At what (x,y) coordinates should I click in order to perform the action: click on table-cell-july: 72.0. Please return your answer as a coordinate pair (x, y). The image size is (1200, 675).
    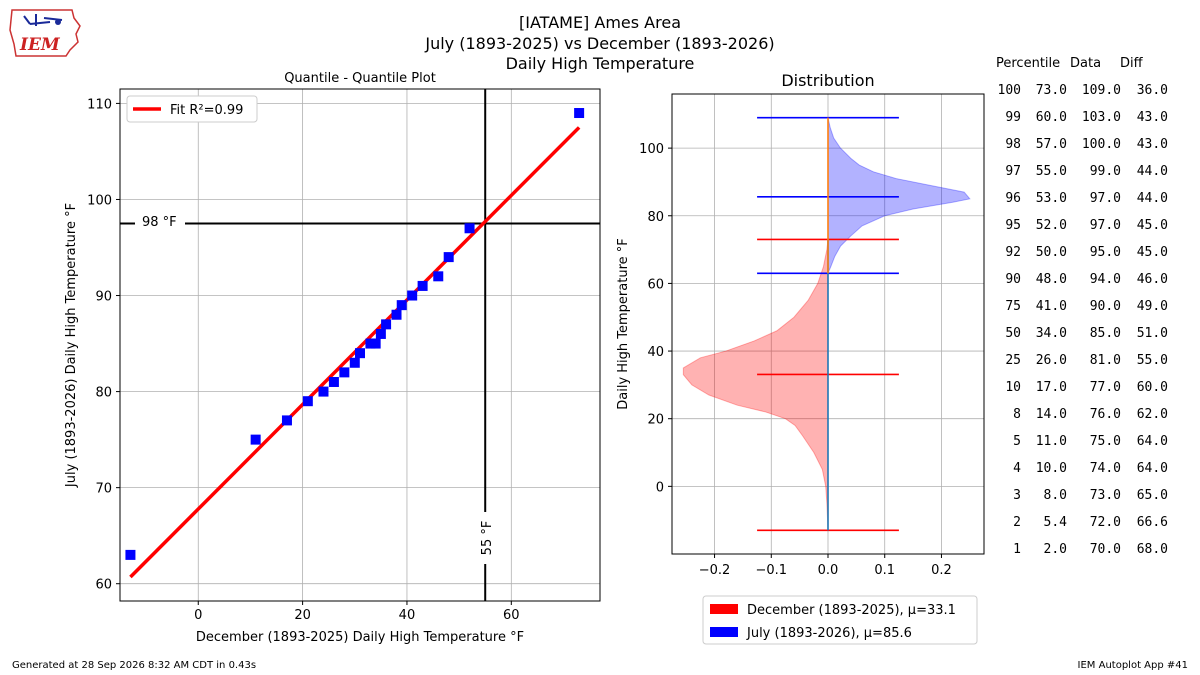
    Looking at the image, I should click on (1105, 522).